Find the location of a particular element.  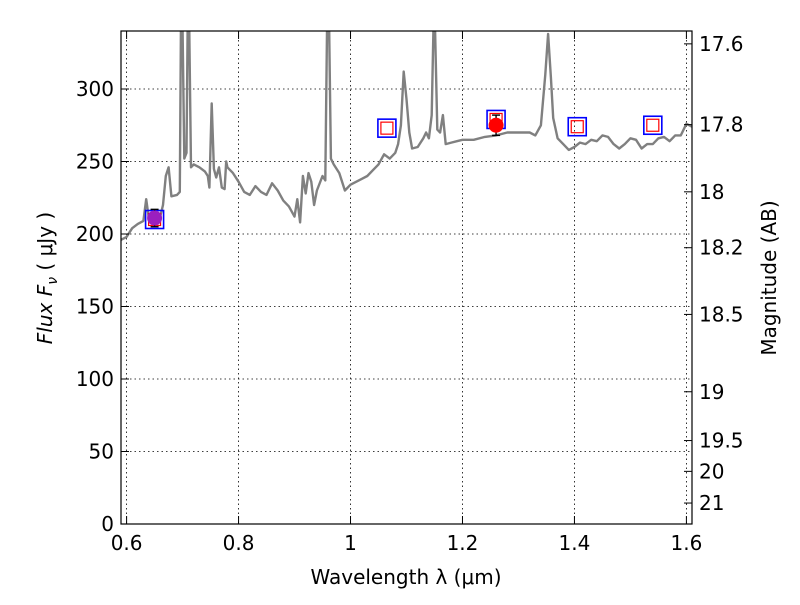

x-axis-title: Wavelength λ (μm) is located at coordinates (405, 577).